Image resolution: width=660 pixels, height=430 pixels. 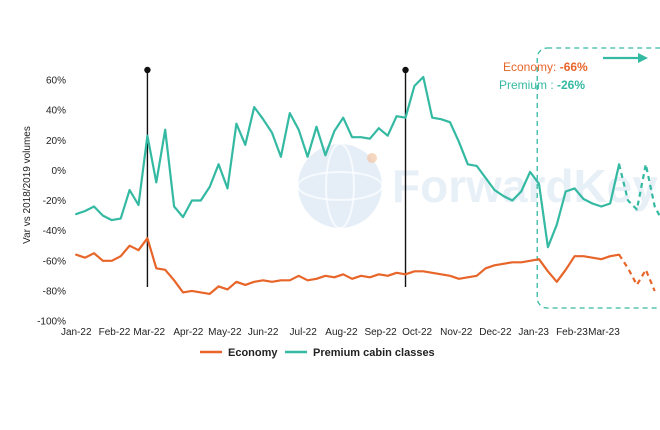 What do you see at coordinates (348, 266) in the screenshot?
I see `series-line-economy` at bounding box center [348, 266].